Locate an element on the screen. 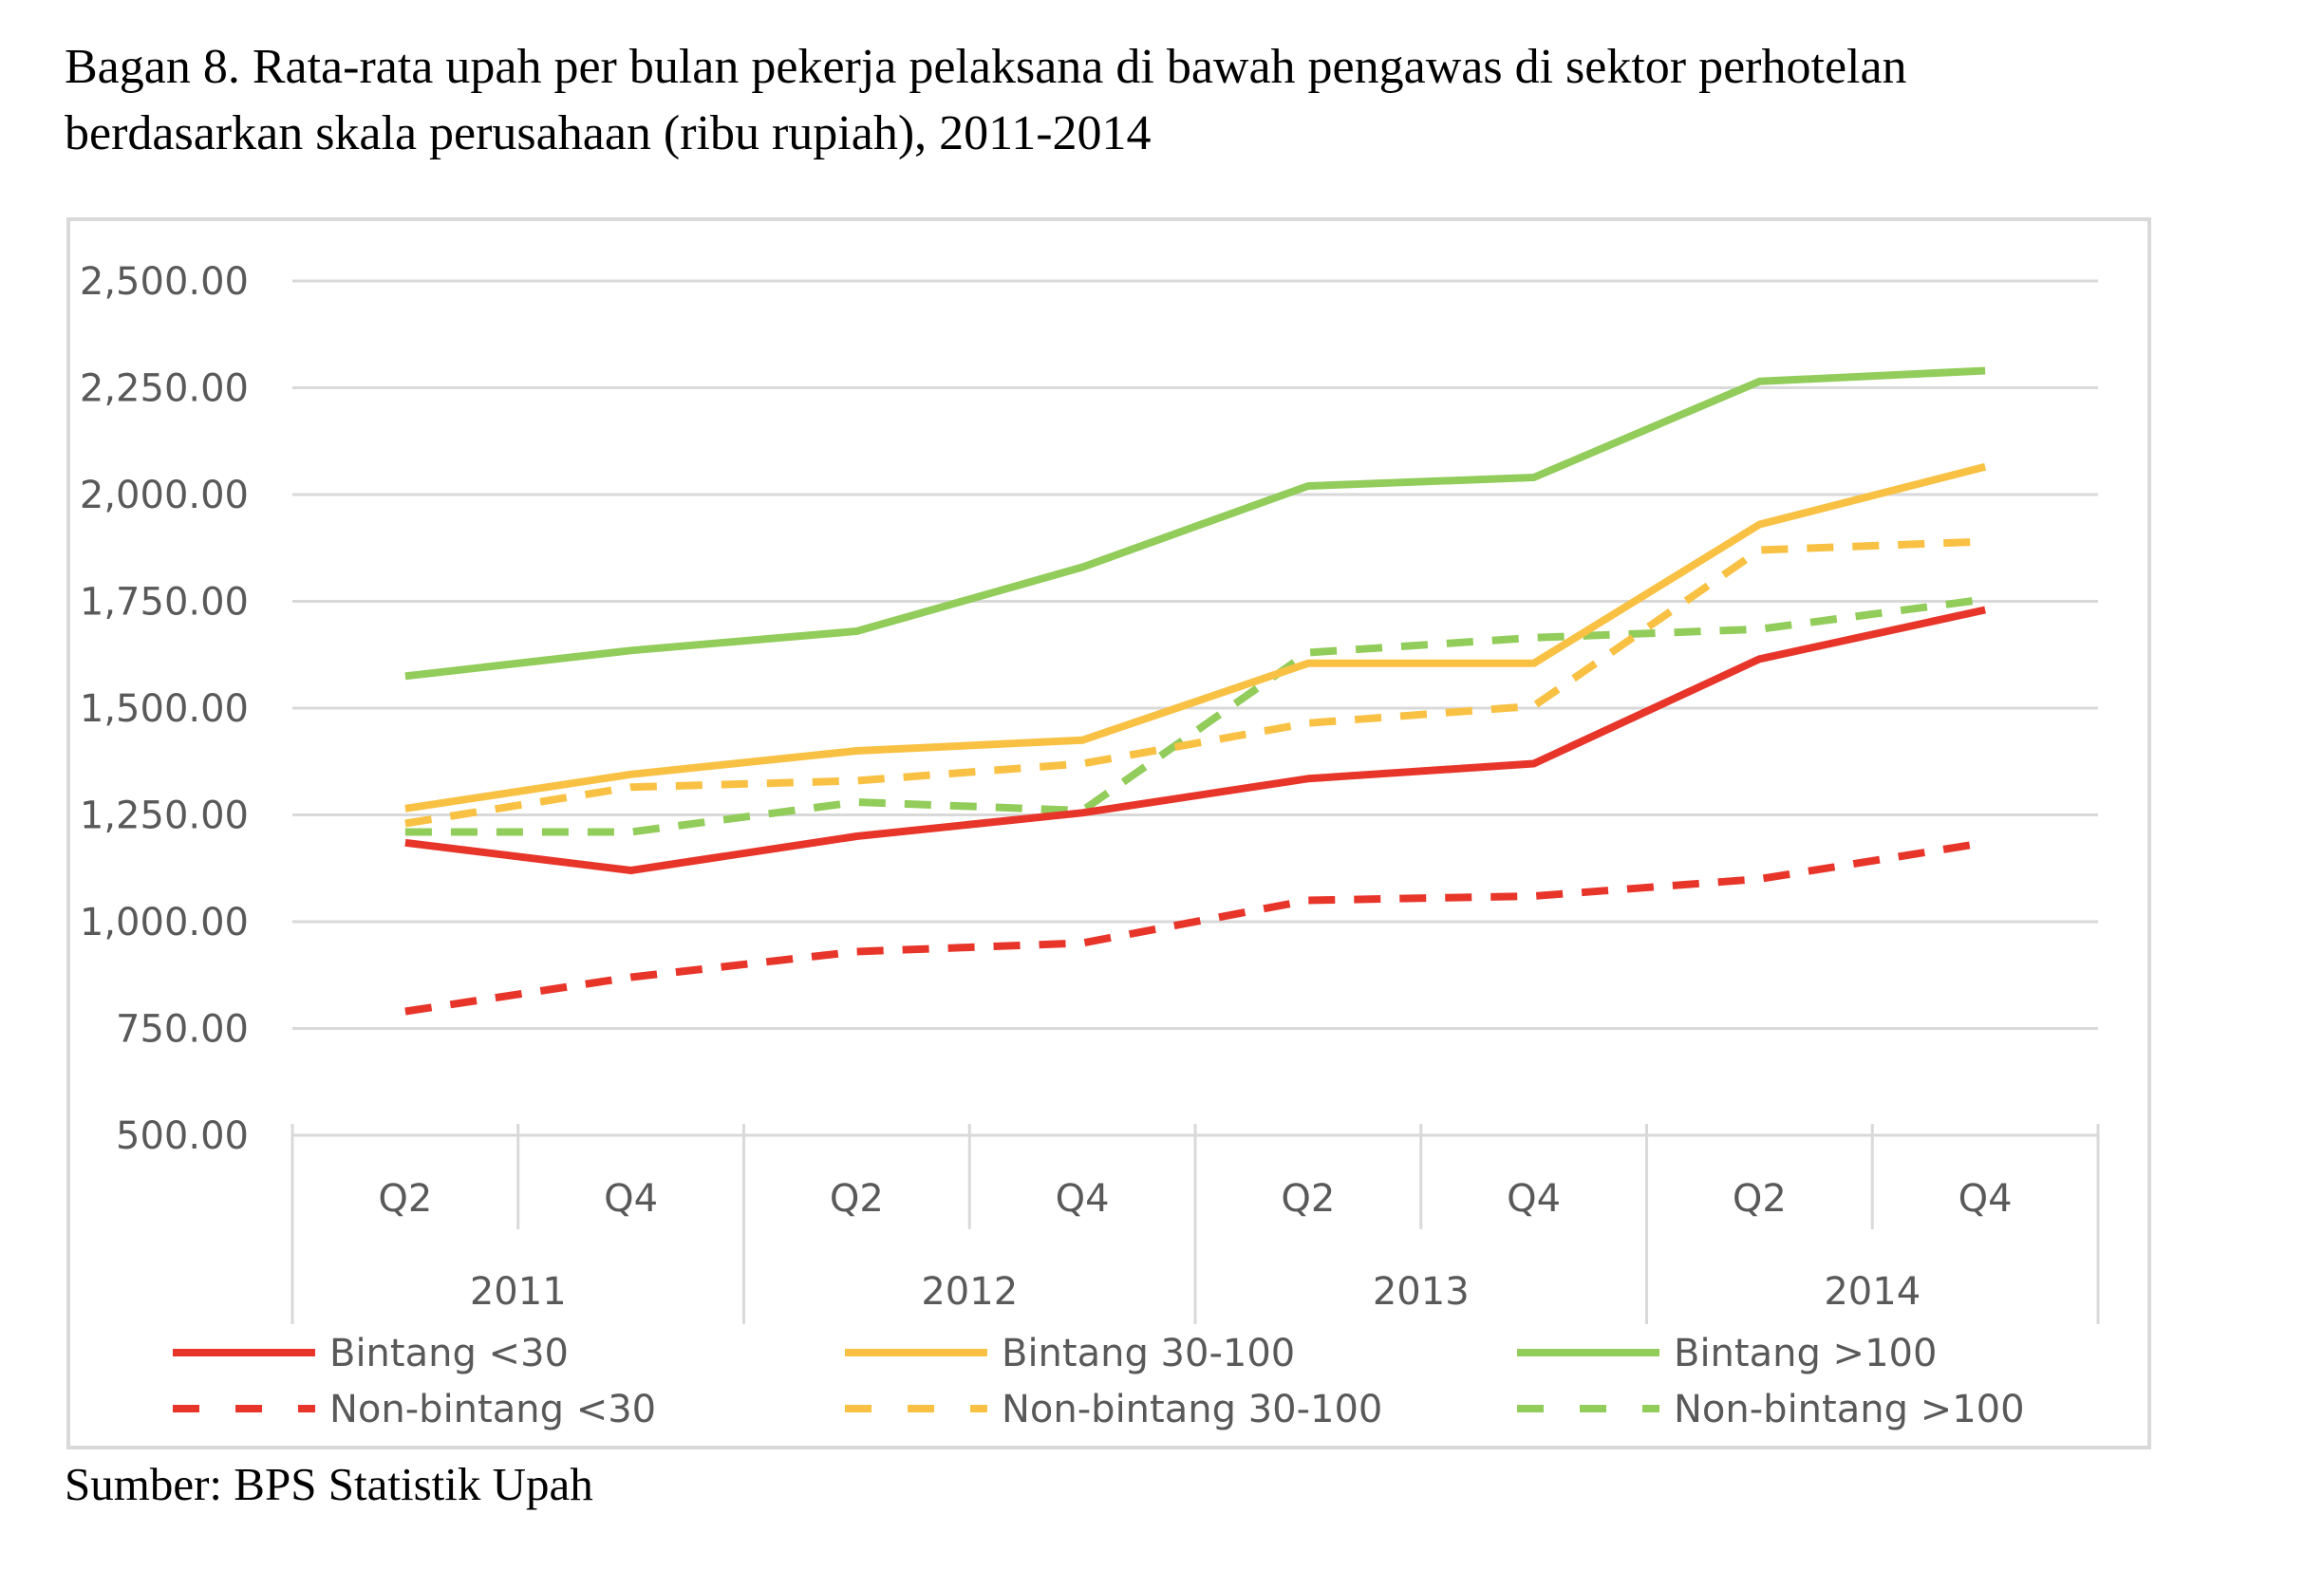 Image resolution: width=2324 pixels, height=1570 pixels. y-tick-label: 1,750.00 is located at coordinates (164, 603).